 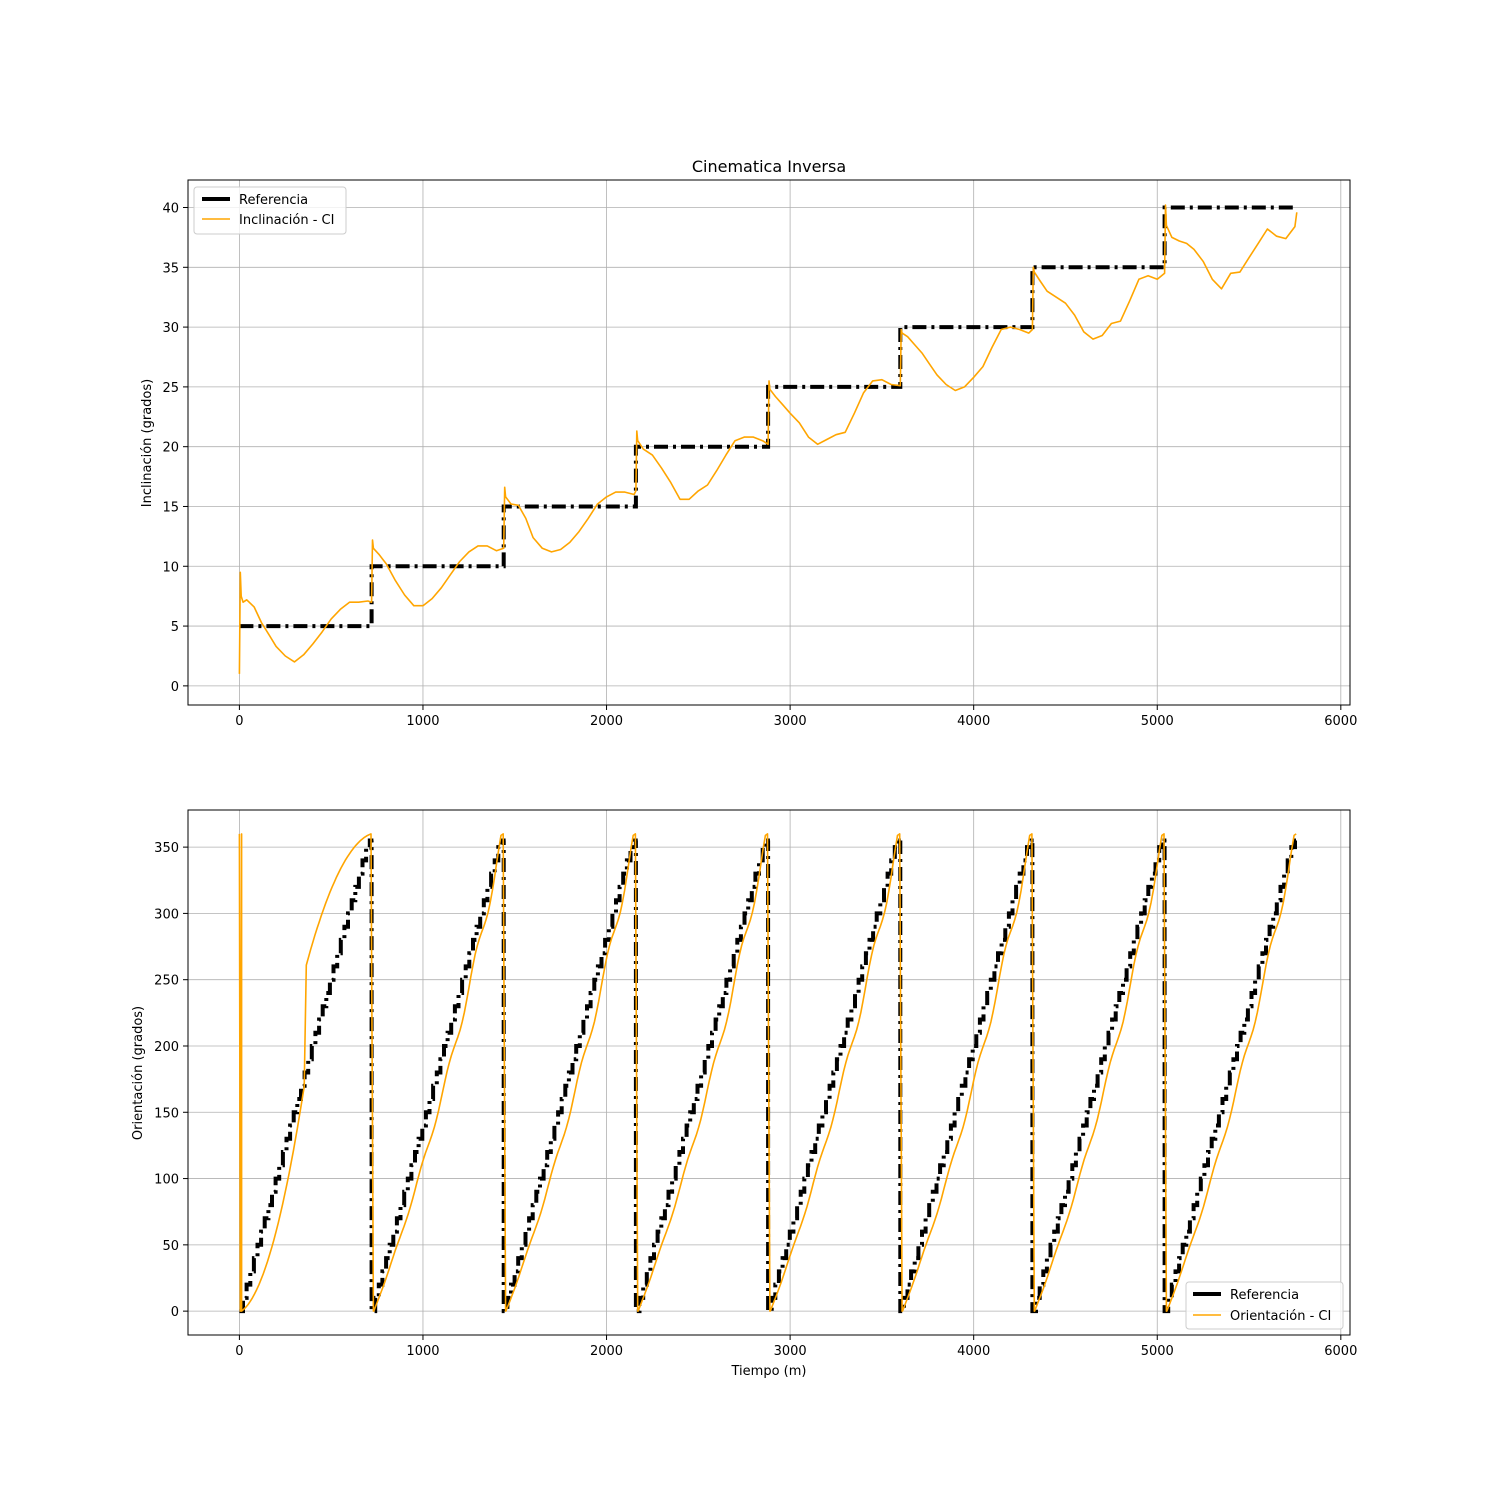 I want to click on inclination-legend-box, so click(x=270, y=210).